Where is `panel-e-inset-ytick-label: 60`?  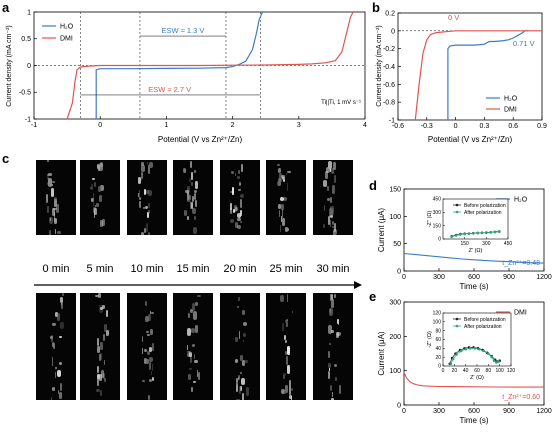 panel-e-inset-ytick-label: 60 is located at coordinates (438, 340).